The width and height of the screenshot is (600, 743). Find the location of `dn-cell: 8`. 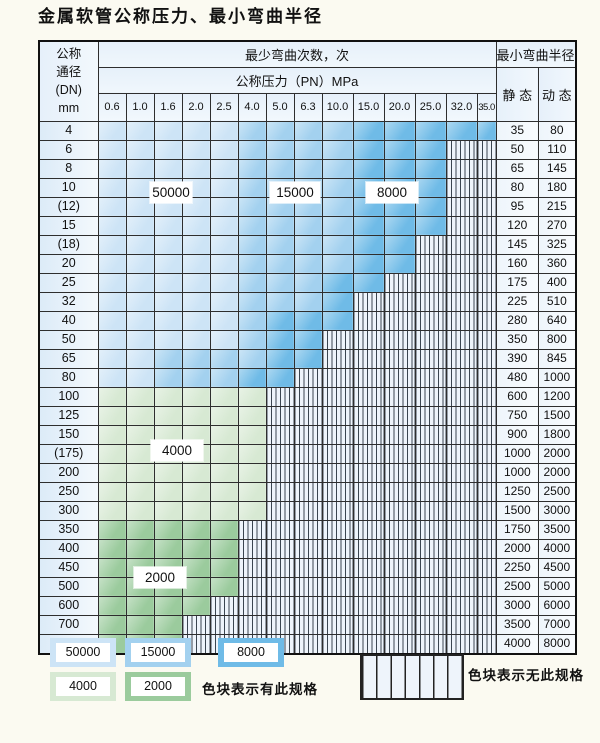

dn-cell: 8 is located at coordinates (68, 168).